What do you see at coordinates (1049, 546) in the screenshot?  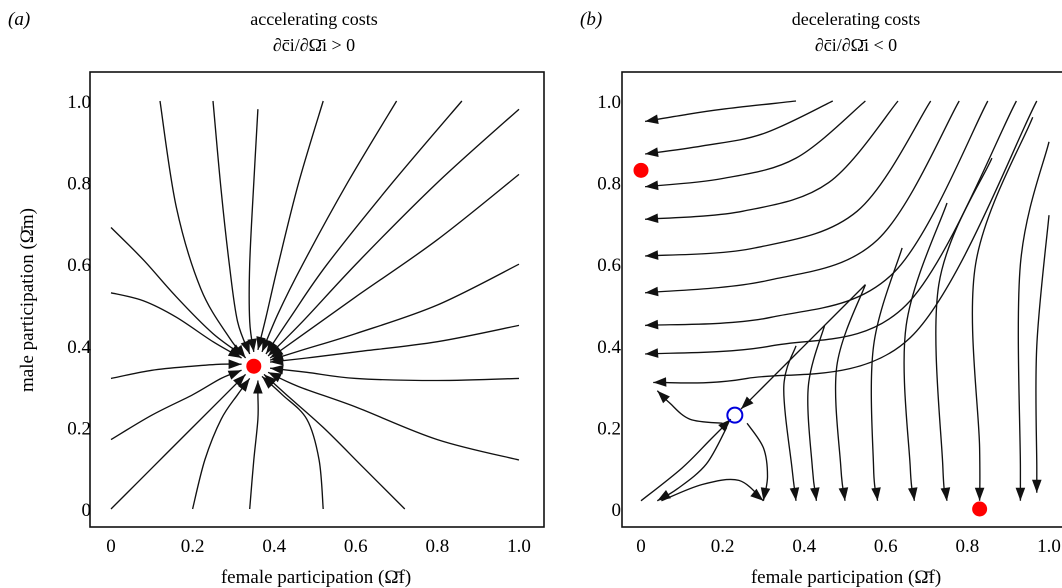 I see `x-tick-label-b-5: 1.0` at bounding box center [1049, 546].